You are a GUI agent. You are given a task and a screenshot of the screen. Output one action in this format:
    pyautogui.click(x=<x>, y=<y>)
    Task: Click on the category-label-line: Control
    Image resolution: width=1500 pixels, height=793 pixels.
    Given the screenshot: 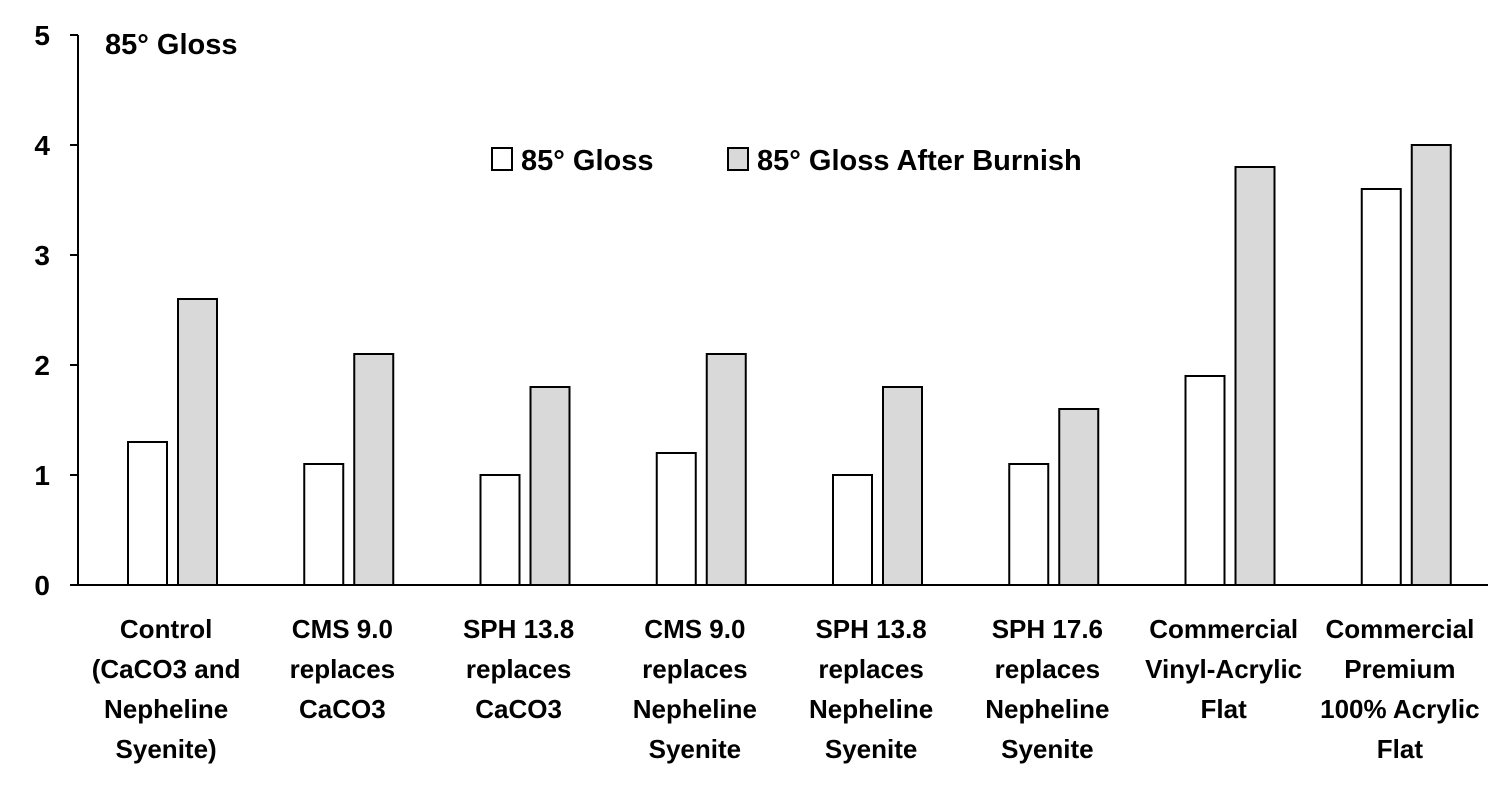 What is the action you would take?
    pyautogui.click(x=166, y=629)
    